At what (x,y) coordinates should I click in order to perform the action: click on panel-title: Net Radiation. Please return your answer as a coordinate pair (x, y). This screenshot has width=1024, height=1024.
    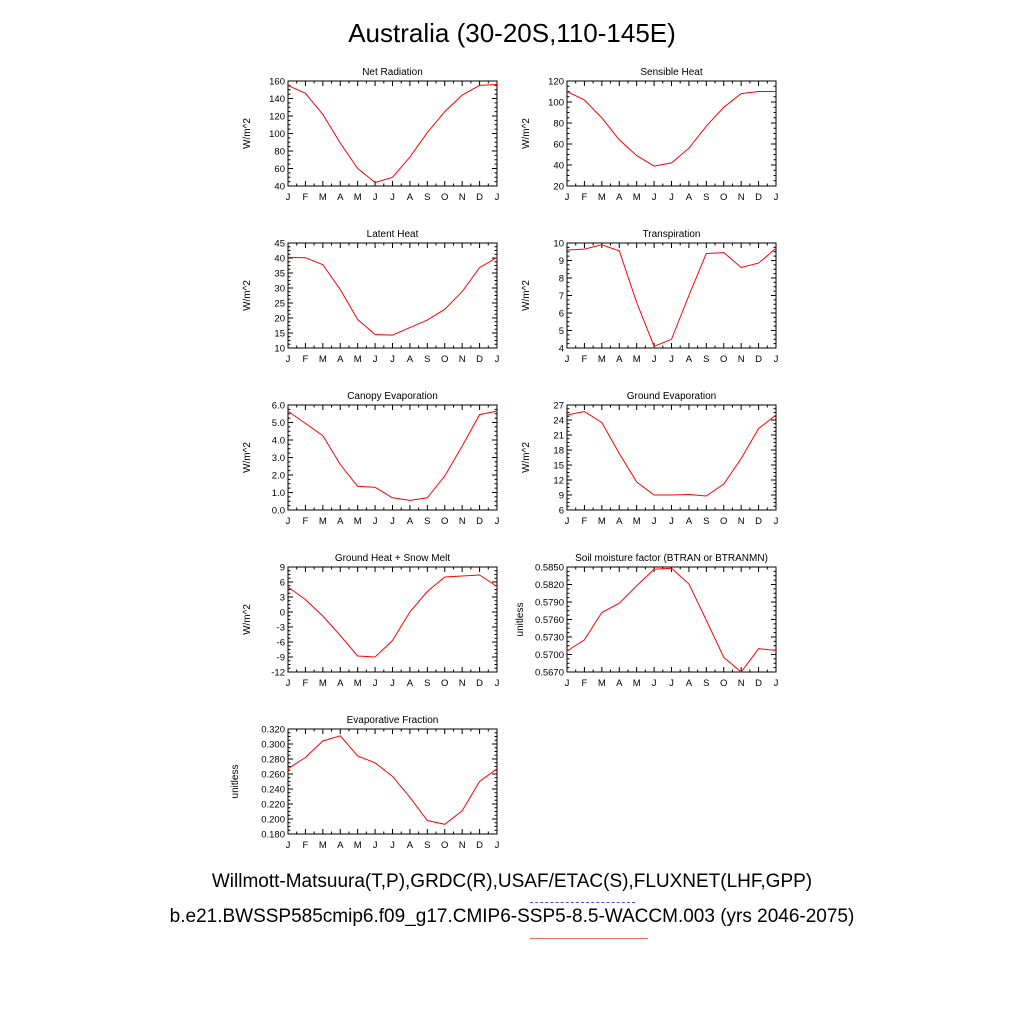
    Looking at the image, I should click on (392, 72).